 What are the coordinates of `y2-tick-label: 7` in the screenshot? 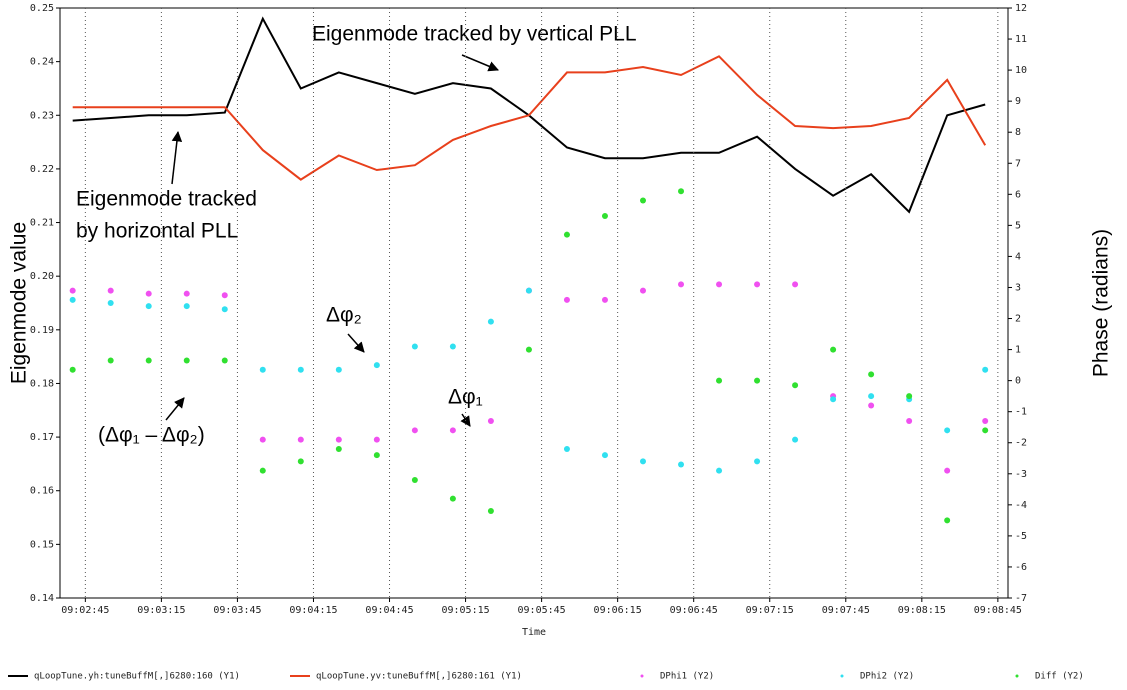 It's located at (1018, 163).